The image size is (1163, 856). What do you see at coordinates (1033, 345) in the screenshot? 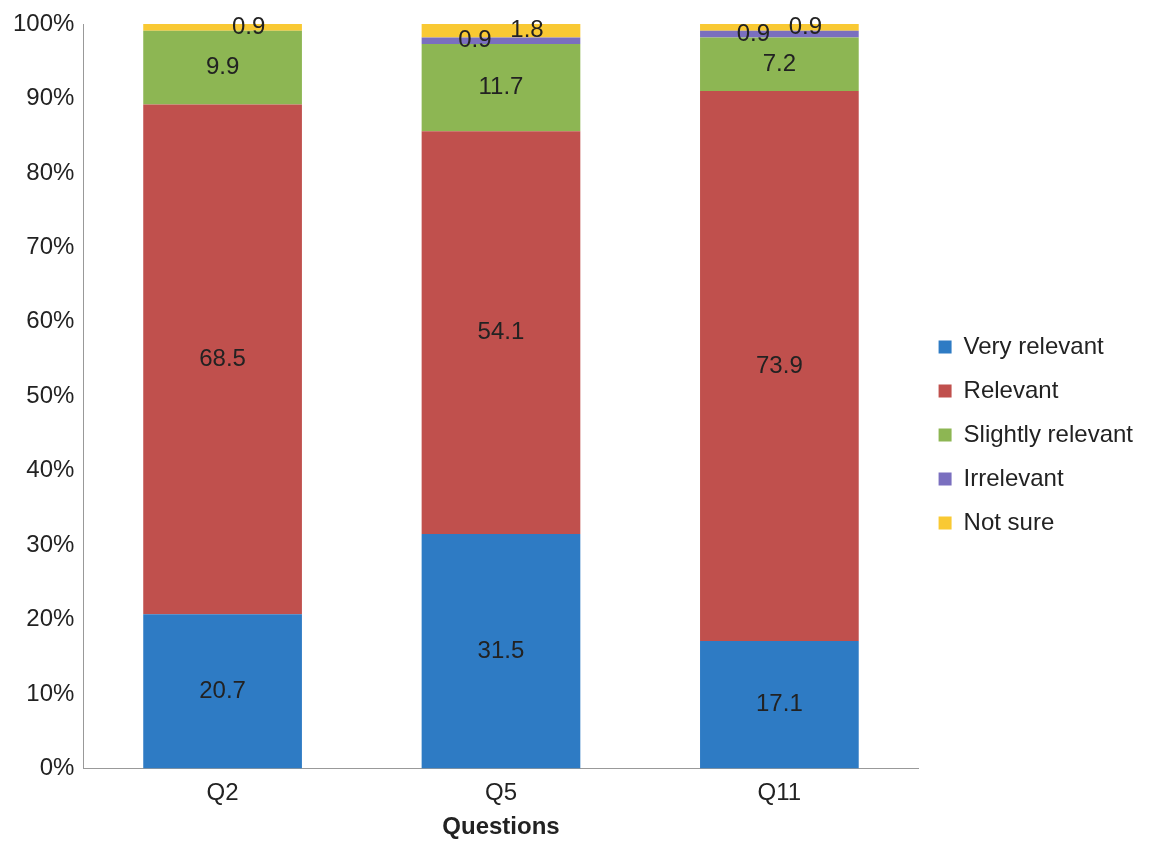
I see `legend-label: Very relevant` at bounding box center [1033, 345].